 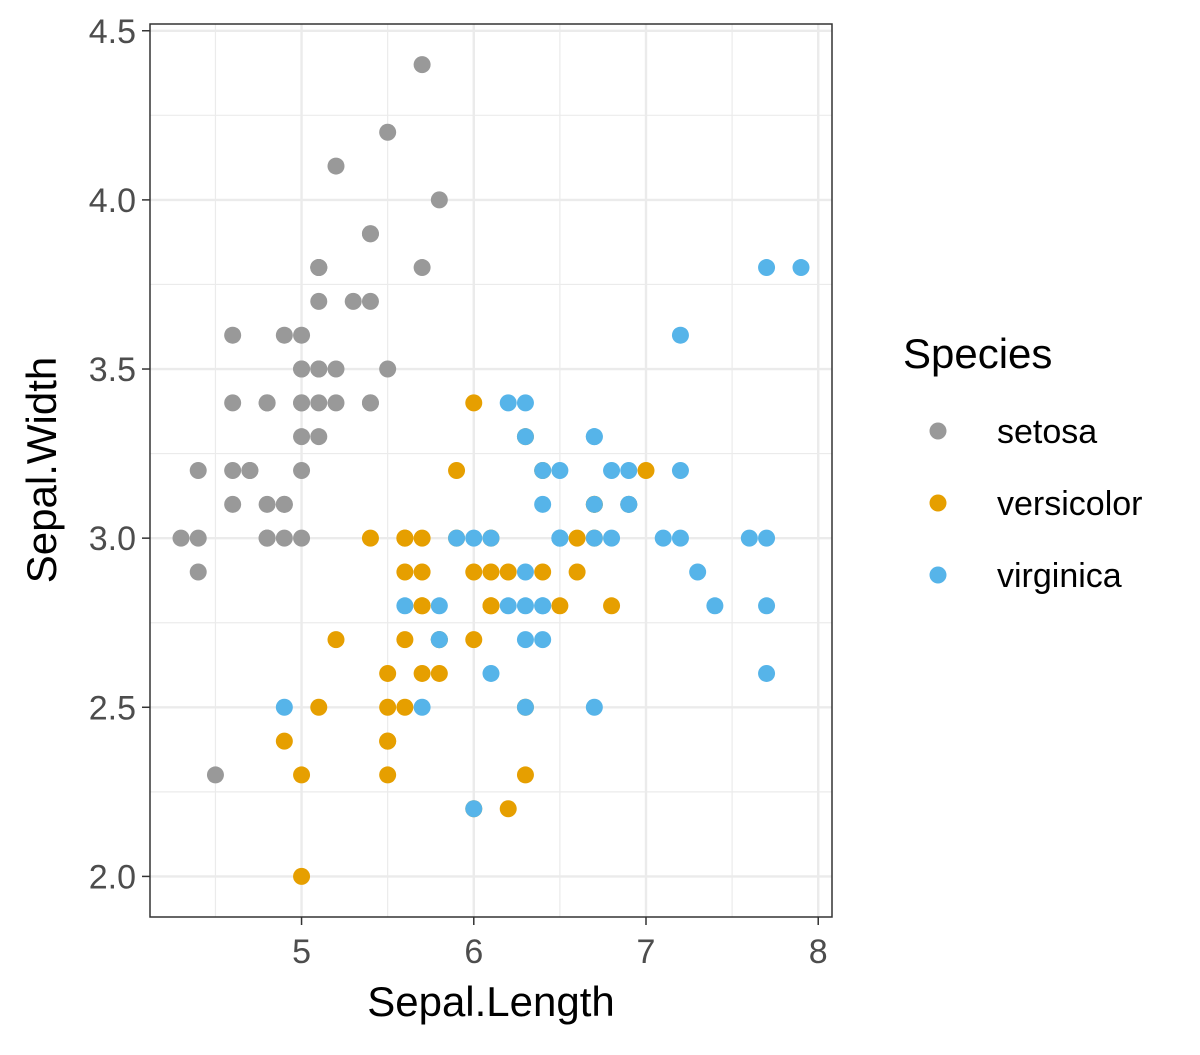 I want to click on legend-label-setosa: setosa, so click(x=1047, y=432).